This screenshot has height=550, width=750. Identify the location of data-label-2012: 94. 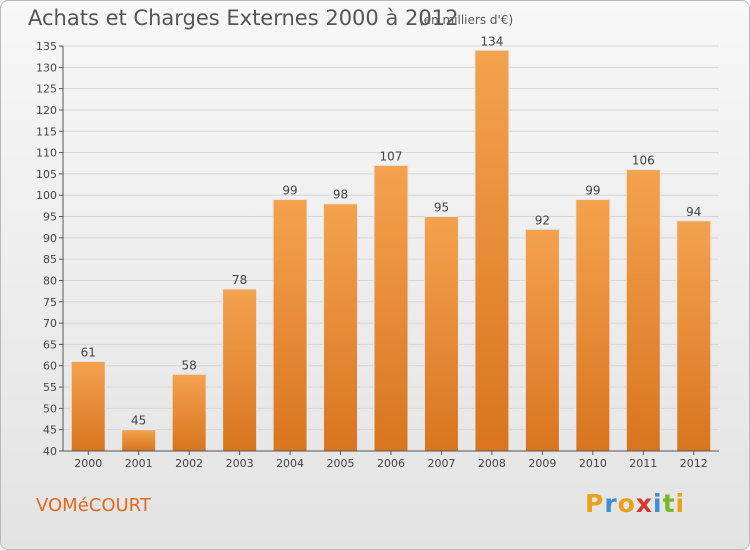
(693, 212).